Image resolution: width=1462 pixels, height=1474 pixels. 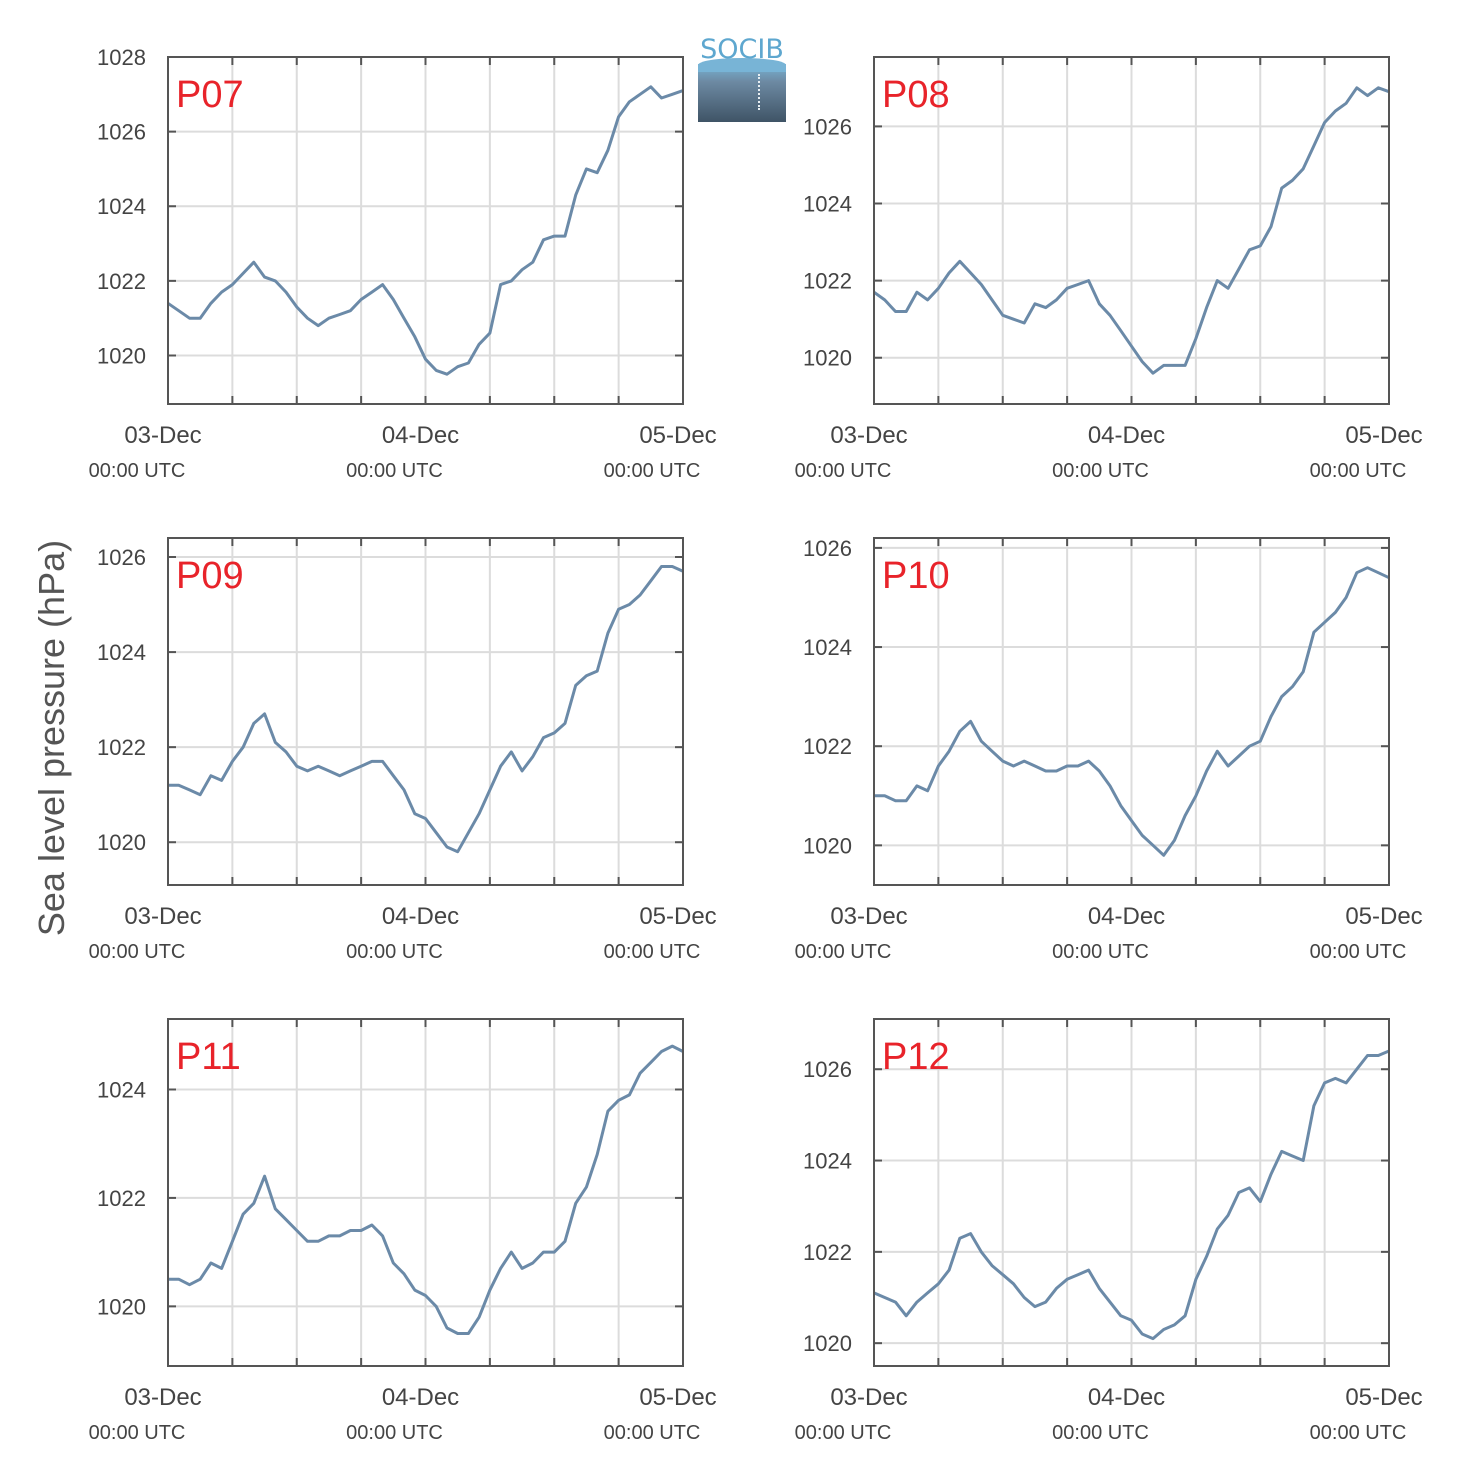 What do you see at coordinates (121, 57) in the screenshot?
I see `y-tick-label: 1028` at bounding box center [121, 57].